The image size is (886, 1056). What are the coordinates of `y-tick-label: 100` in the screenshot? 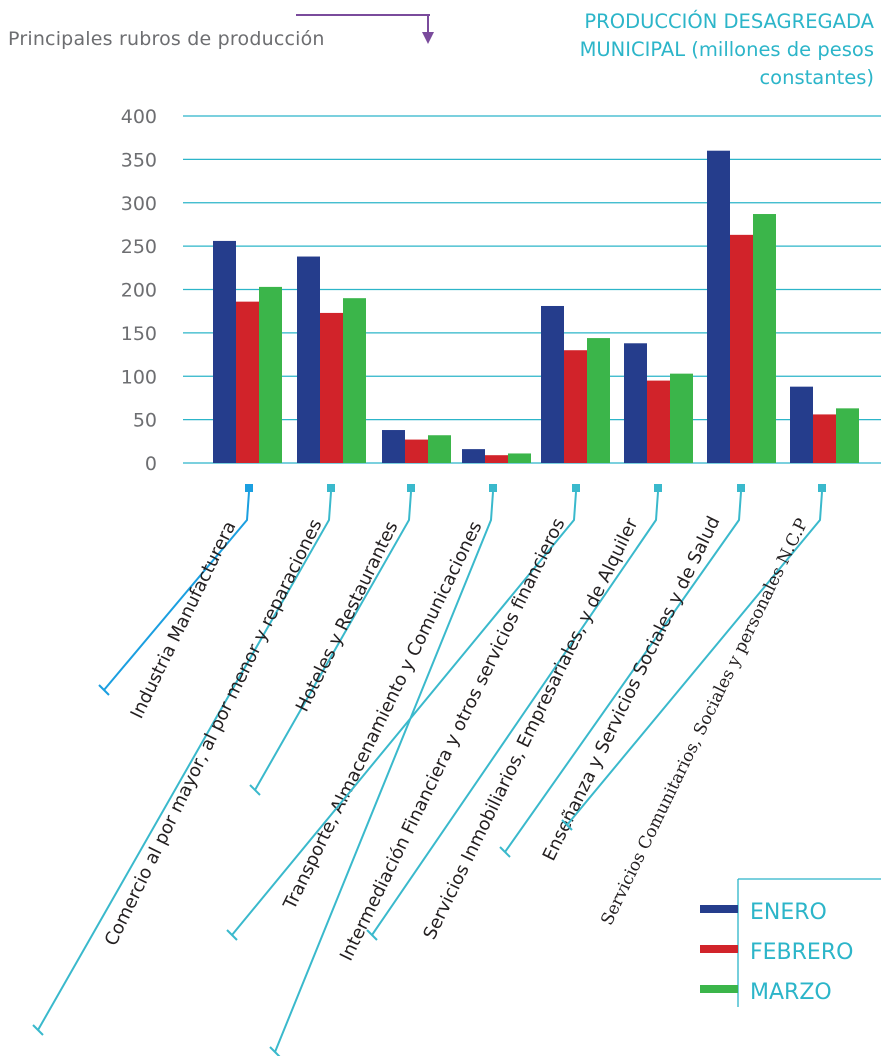 It's located at (139, 377).